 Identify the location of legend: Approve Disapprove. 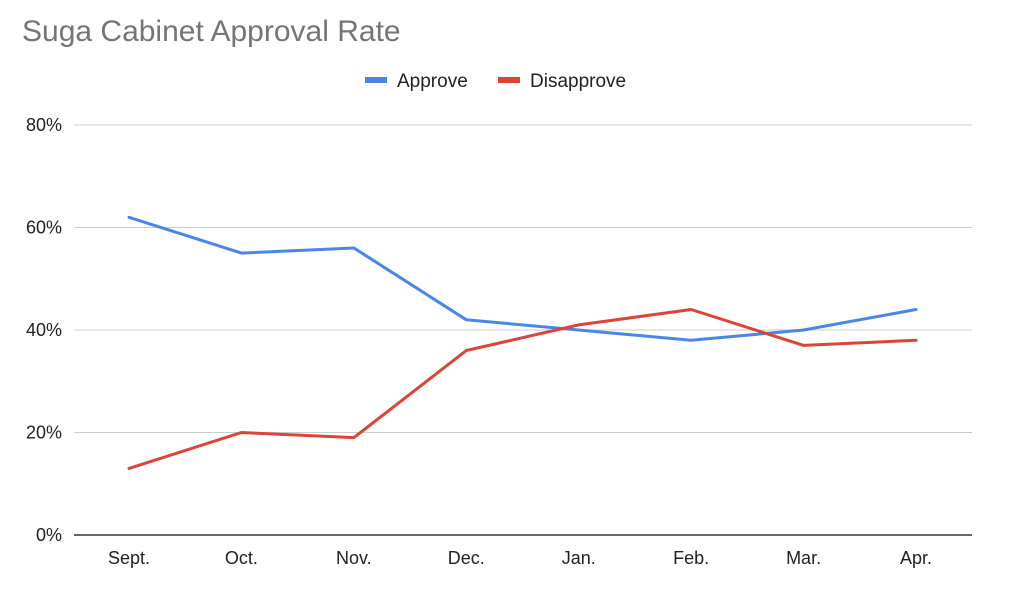
(495, 81).